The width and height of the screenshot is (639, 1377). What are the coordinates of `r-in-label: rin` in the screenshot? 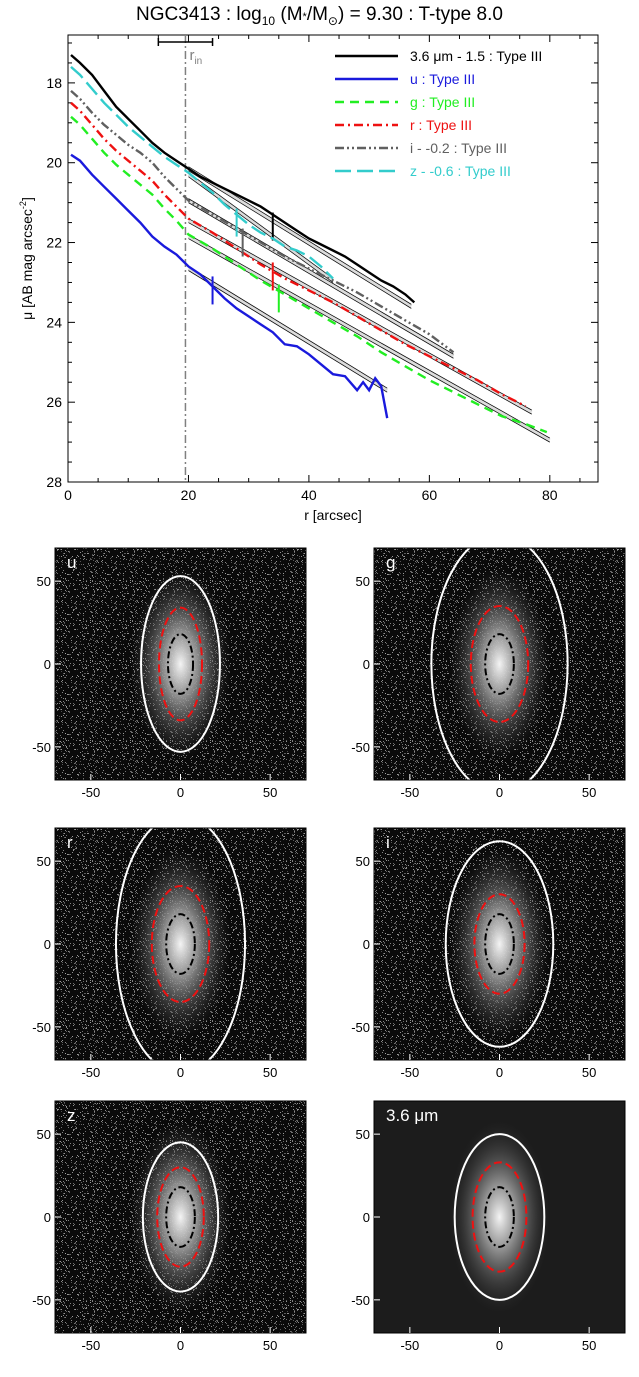 It's located at (195, 57).